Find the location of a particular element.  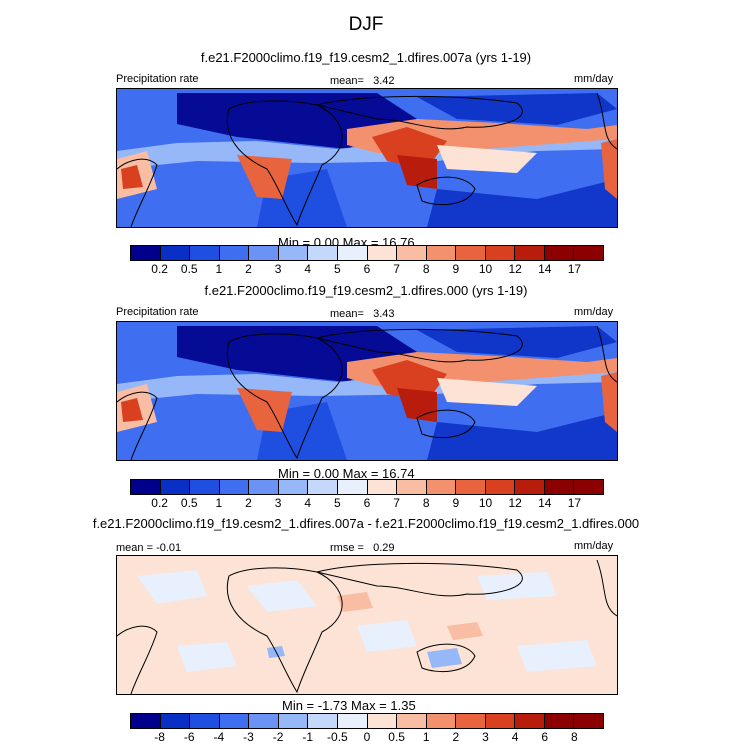

panel2-map-svg is located at coordinates (367, 391).